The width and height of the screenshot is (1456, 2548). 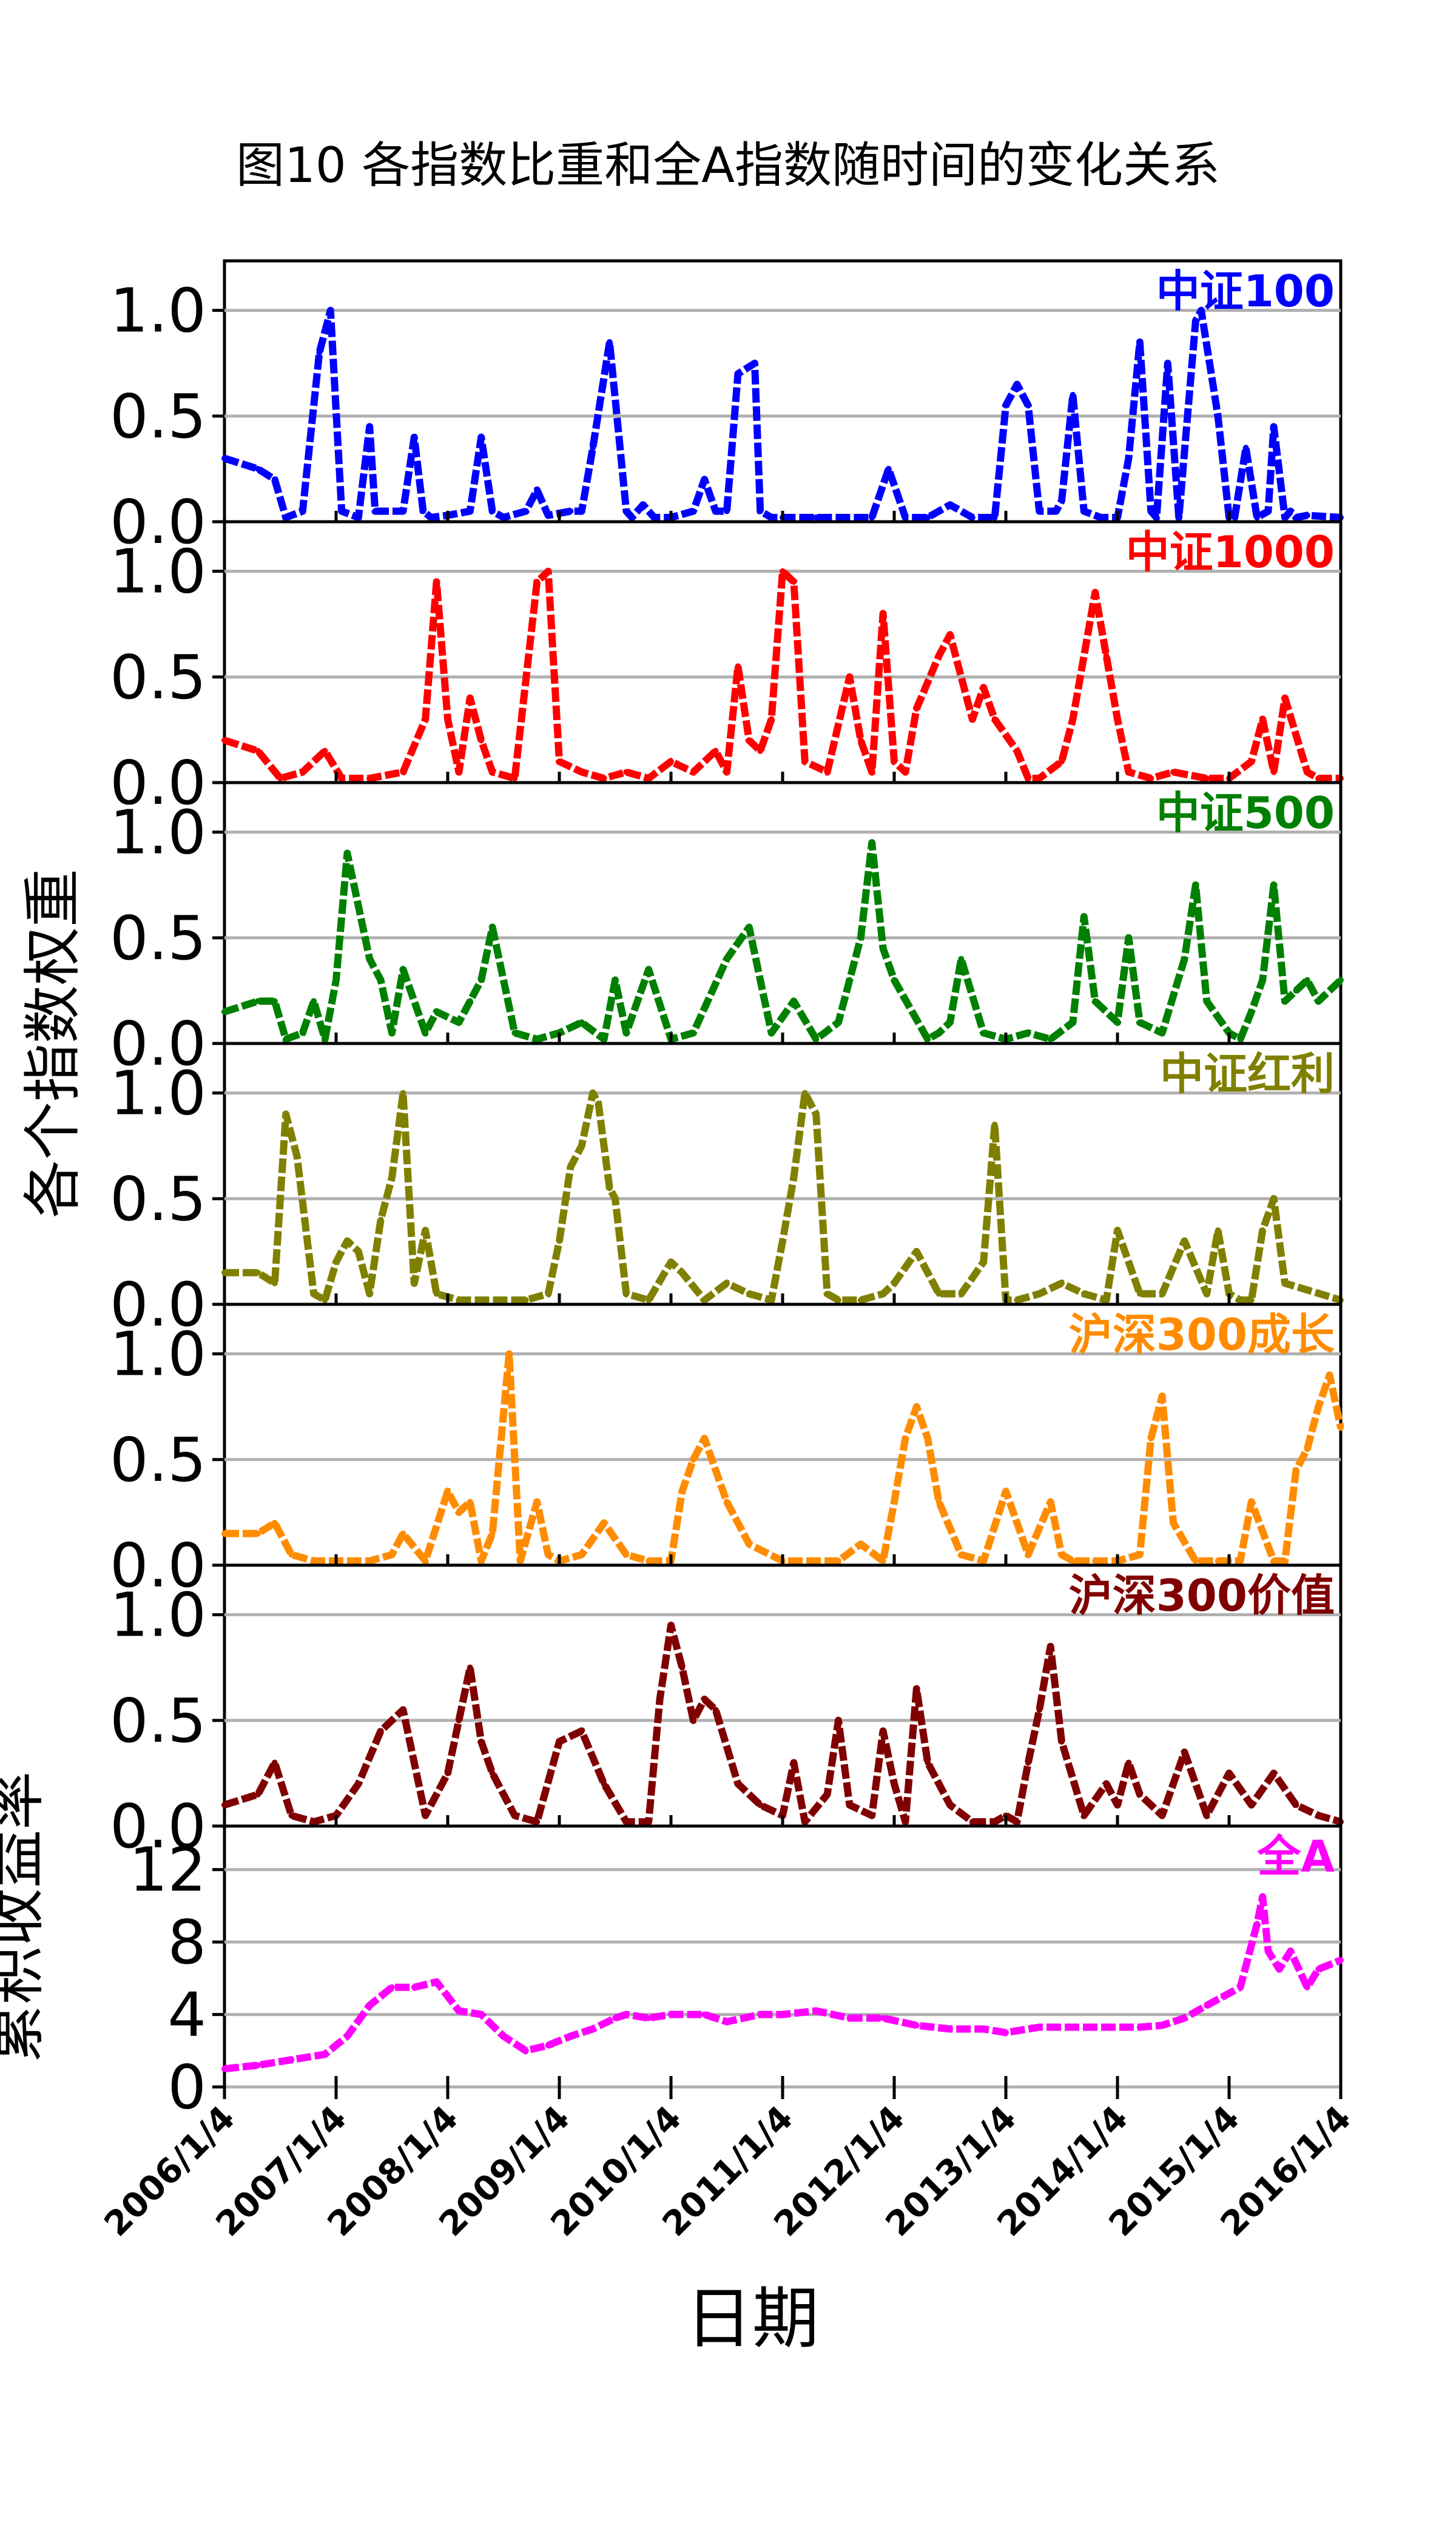 I want to click on panel-5: 0.0 0.5 1.0 沪深300成长, so click(x=727, y=1452).